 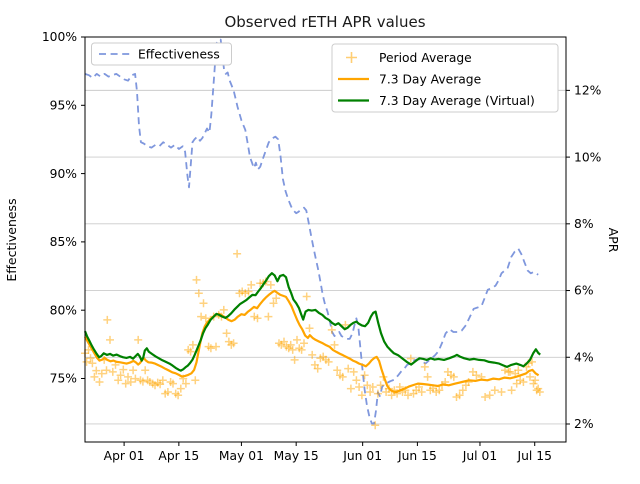 I want to click on right-tick-label: 12%, so click(x=587, y=91).